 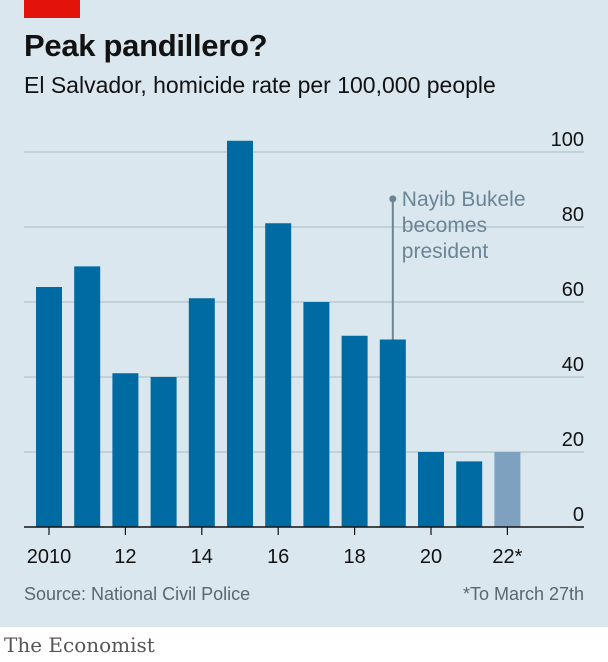 I want to click on x-tick-label: 22*, so click(x=507, y=557).